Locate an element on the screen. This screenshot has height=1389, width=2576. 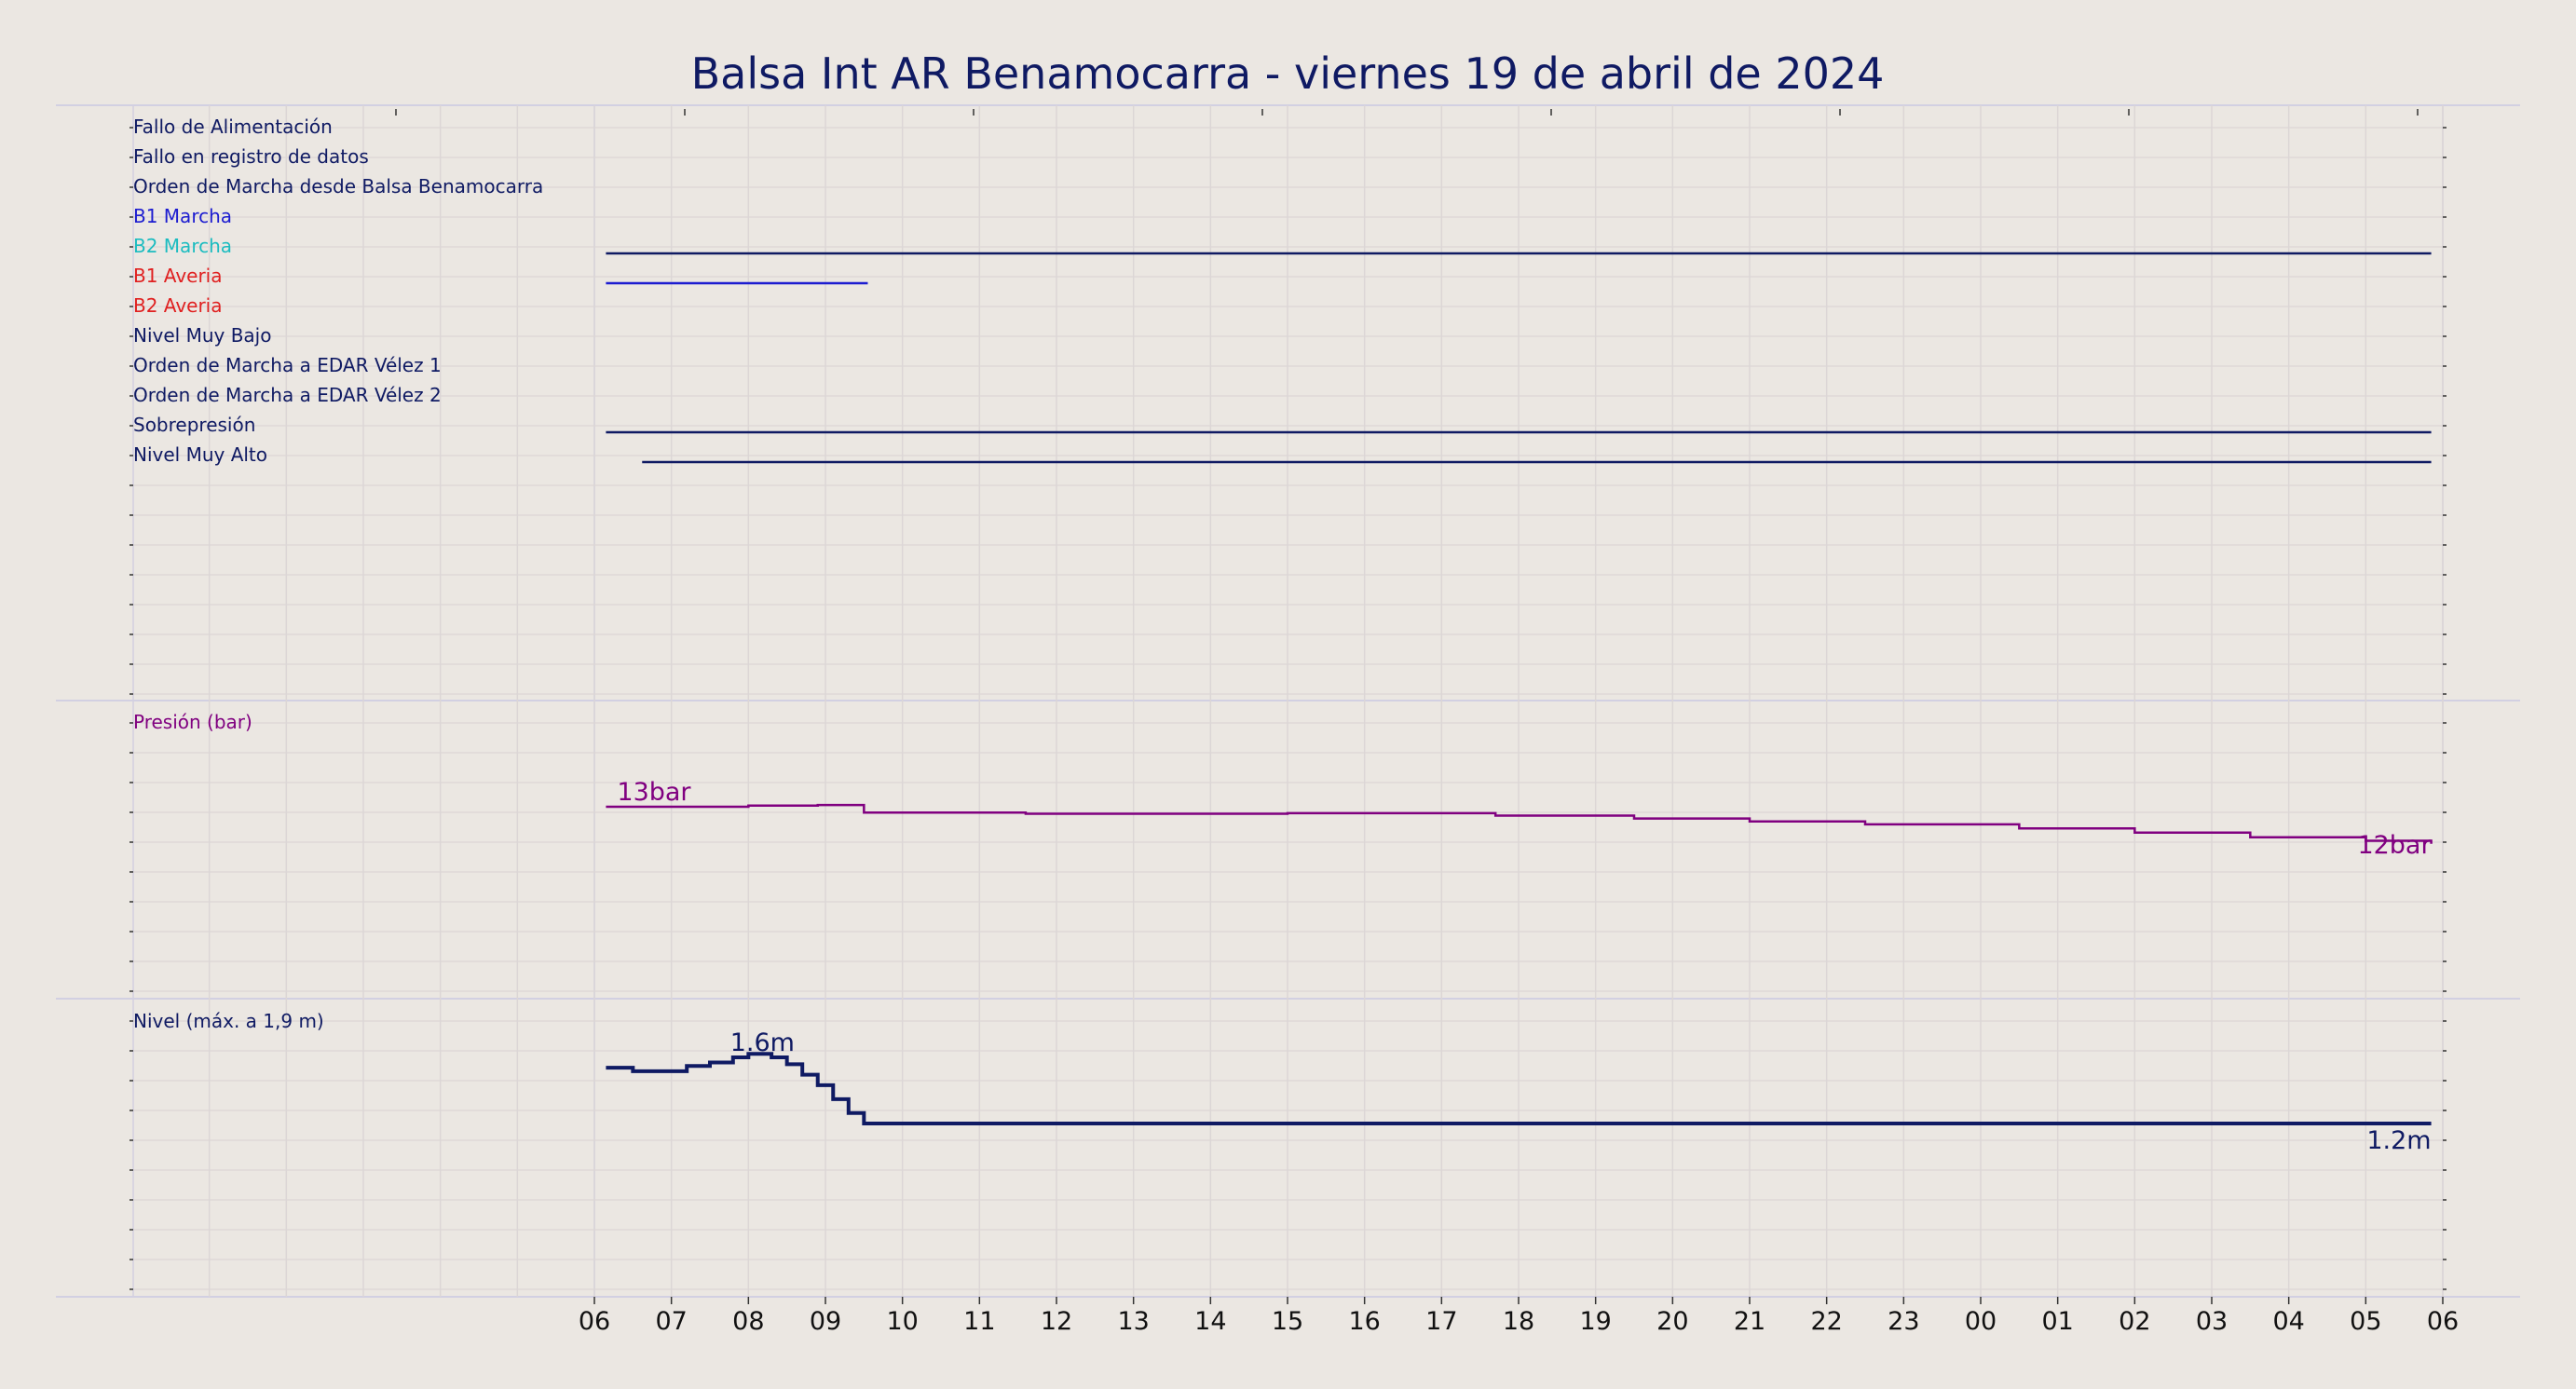
signal-label: B1 Averia is located at coordinates (178, 276).